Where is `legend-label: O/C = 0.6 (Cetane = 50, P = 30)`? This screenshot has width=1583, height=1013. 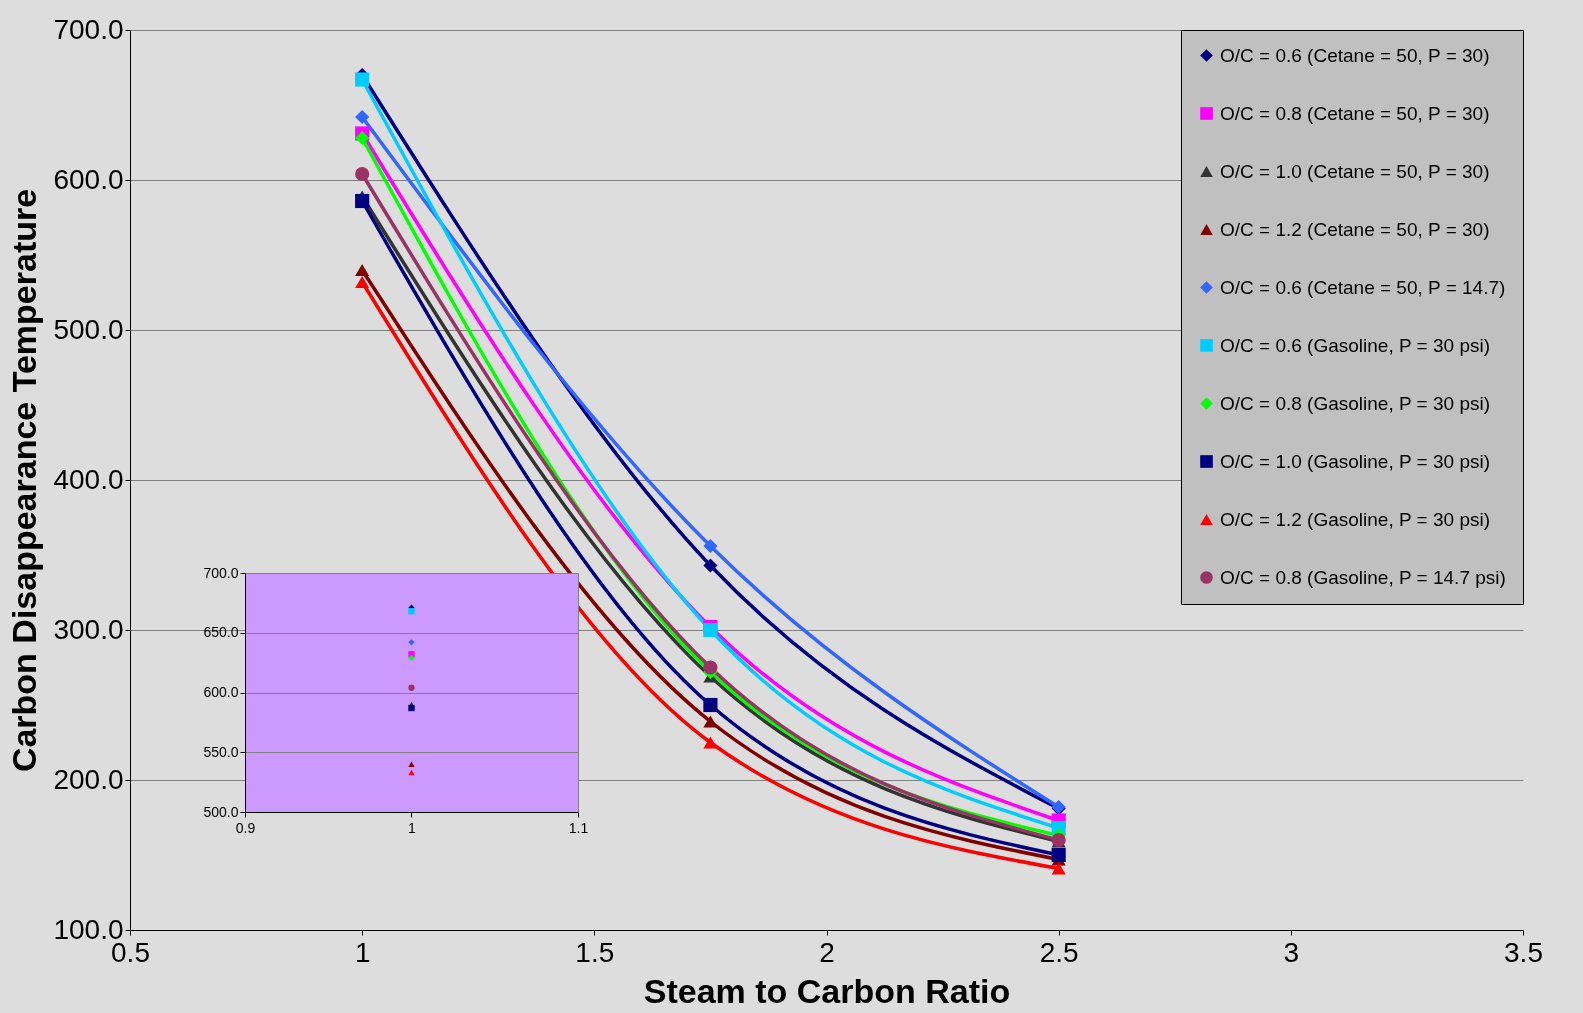
legend-label: O/C = 0.6 (Cetane = 50, P = 30) is located at coordinates (1355, 55).